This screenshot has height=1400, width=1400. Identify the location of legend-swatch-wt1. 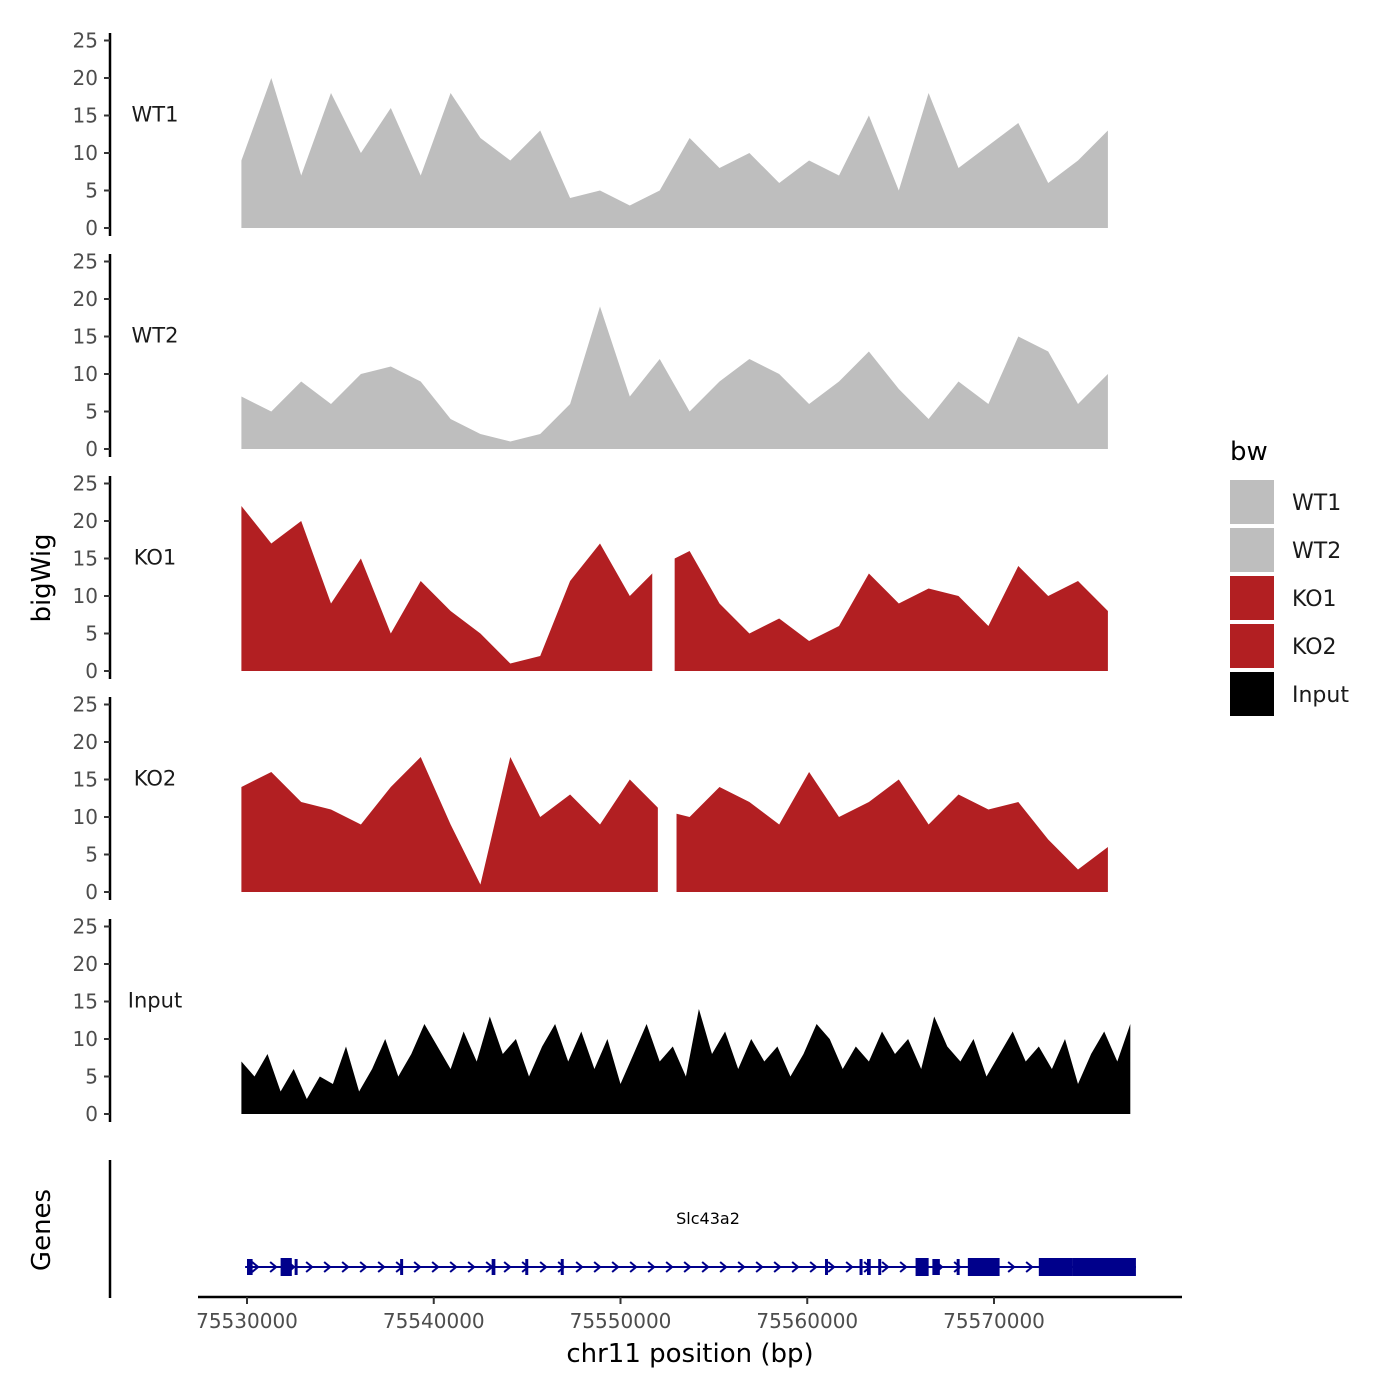
(1252, 502).